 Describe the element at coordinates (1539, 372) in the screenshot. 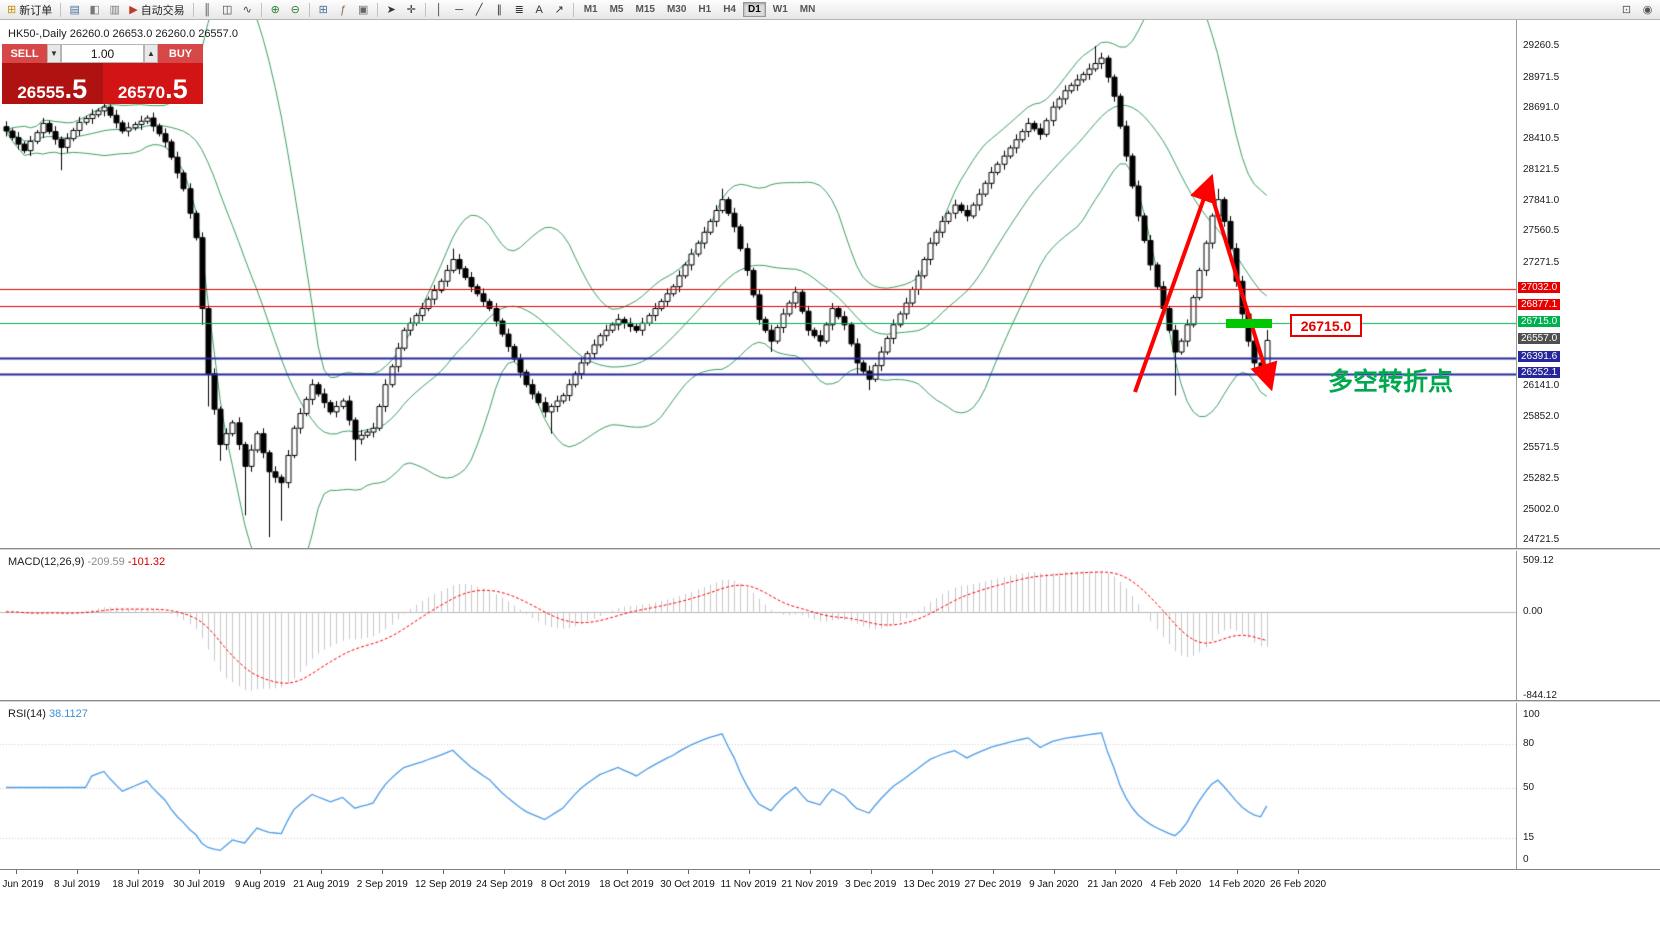

I see `hline-price-label: 26252.1` at that location.